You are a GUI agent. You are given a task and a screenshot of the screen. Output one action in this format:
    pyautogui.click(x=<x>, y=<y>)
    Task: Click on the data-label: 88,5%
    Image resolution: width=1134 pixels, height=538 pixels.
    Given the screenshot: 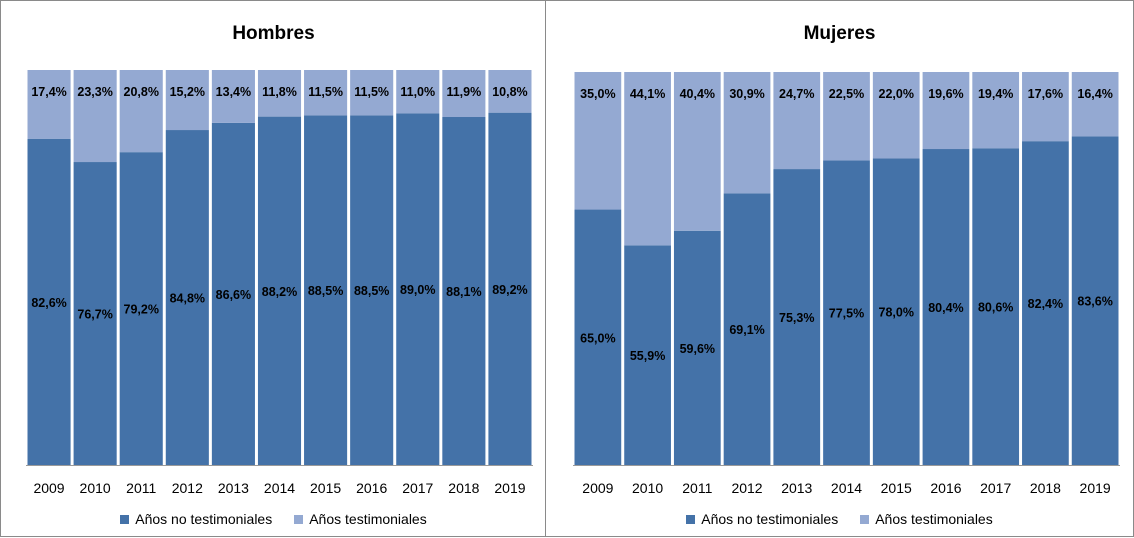 What is the action you would take?
    pyautogui.click(x=325, y=291)
    